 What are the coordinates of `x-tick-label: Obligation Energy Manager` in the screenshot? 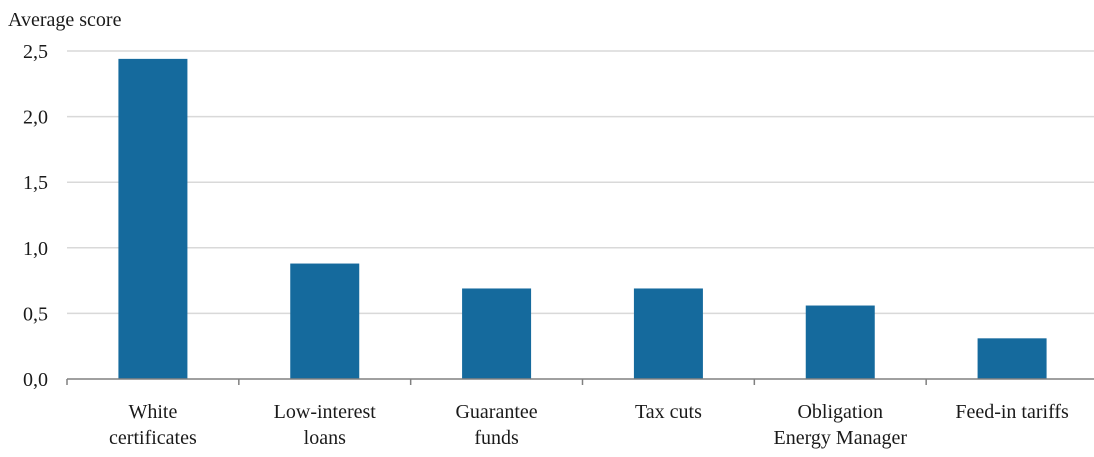 It's located at (841, 425).